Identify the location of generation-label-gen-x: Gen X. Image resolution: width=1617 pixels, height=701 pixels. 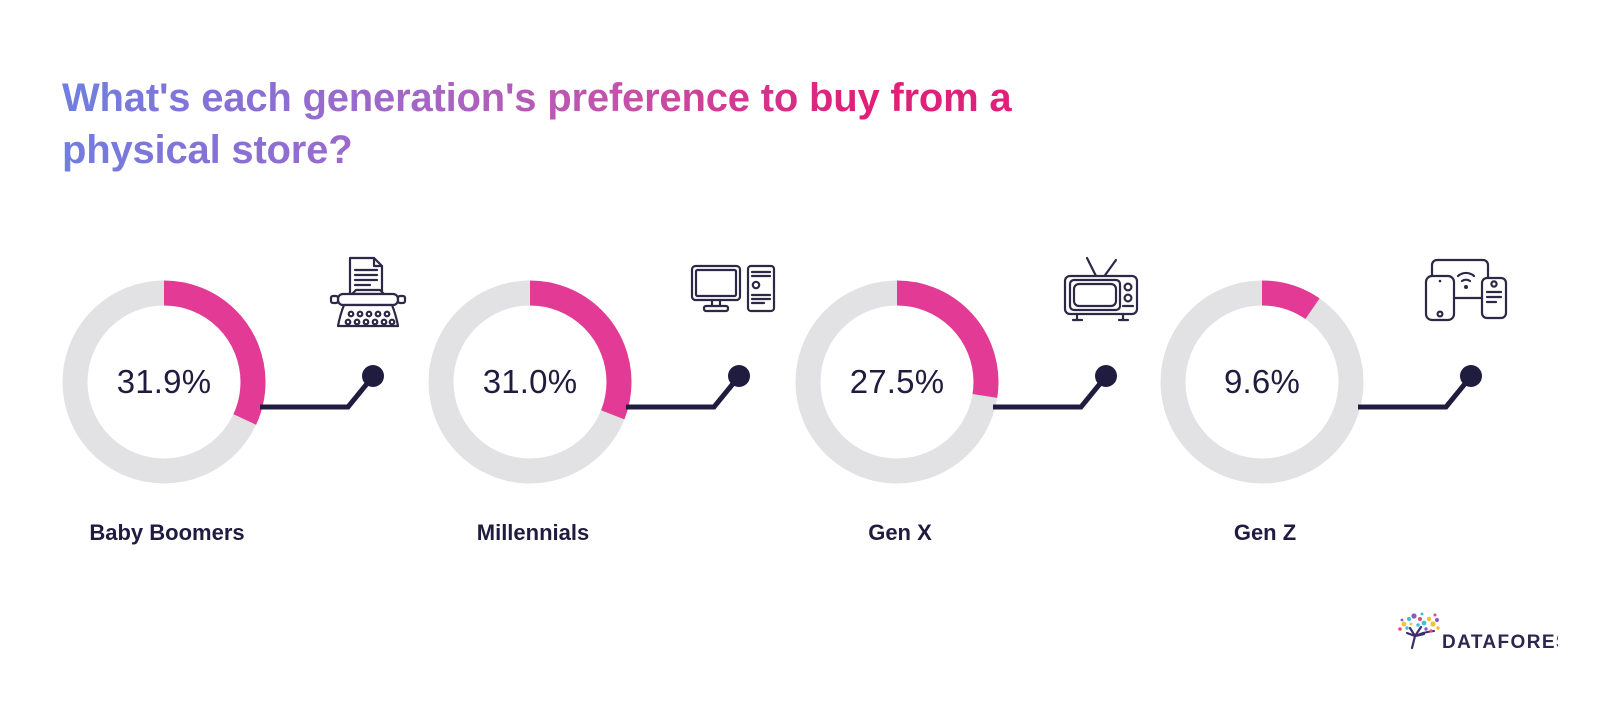
(900, 532).